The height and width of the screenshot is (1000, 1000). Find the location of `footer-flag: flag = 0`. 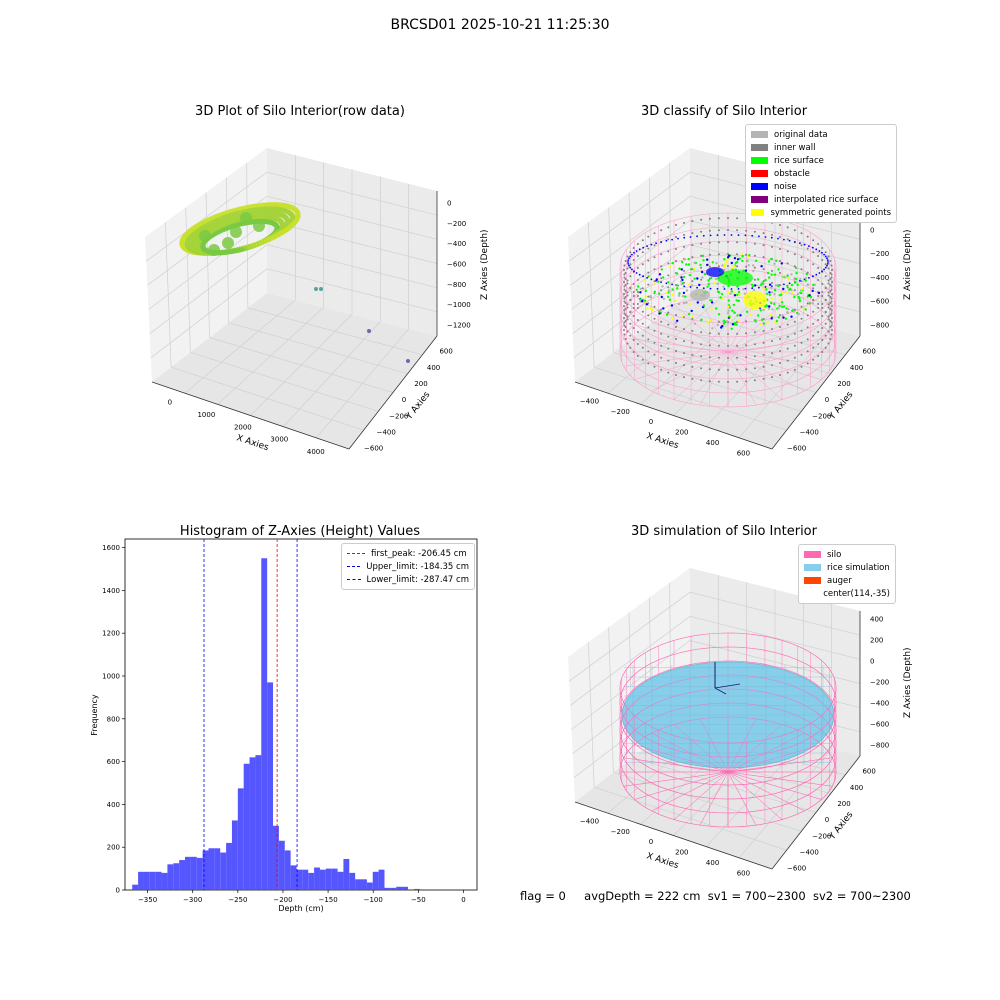

footer-flag: flag = 0 is located at coordinates (543, 896).